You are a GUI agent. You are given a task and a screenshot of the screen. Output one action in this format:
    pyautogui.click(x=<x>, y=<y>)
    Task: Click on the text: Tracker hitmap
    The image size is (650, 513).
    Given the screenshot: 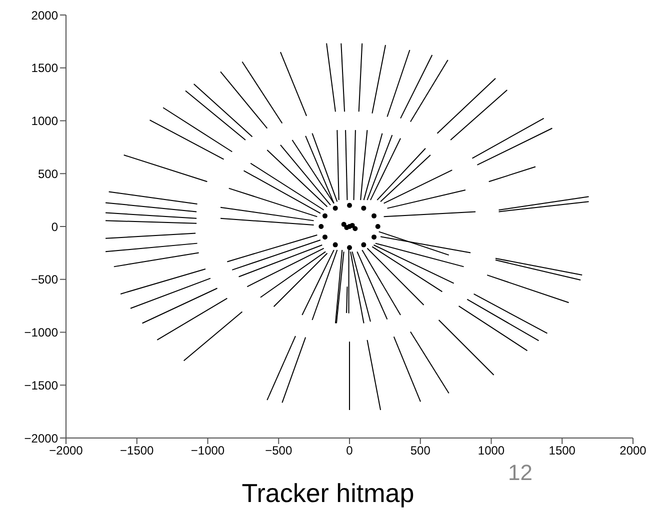 What is the action you would take?
    pyautogui.click(x=328, y=493)
    